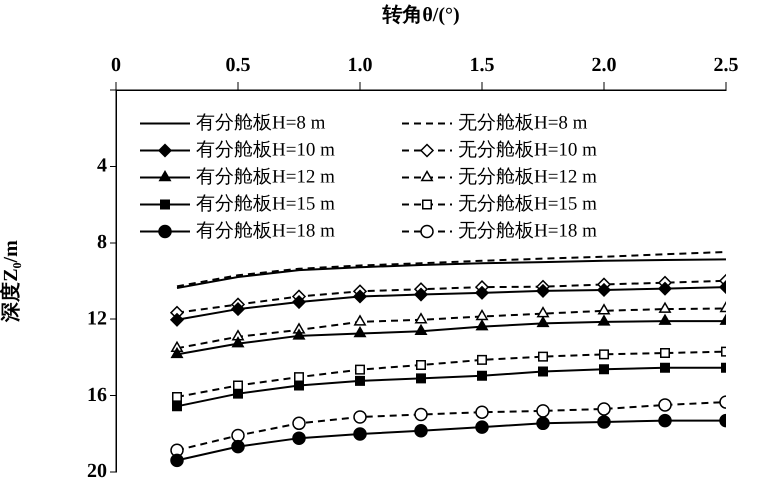 The image size is (782, 498). Describe the element at coordinates (266, 231) in the screenshot. I see `legend-label: 有分舱板H=18 m` at that location.